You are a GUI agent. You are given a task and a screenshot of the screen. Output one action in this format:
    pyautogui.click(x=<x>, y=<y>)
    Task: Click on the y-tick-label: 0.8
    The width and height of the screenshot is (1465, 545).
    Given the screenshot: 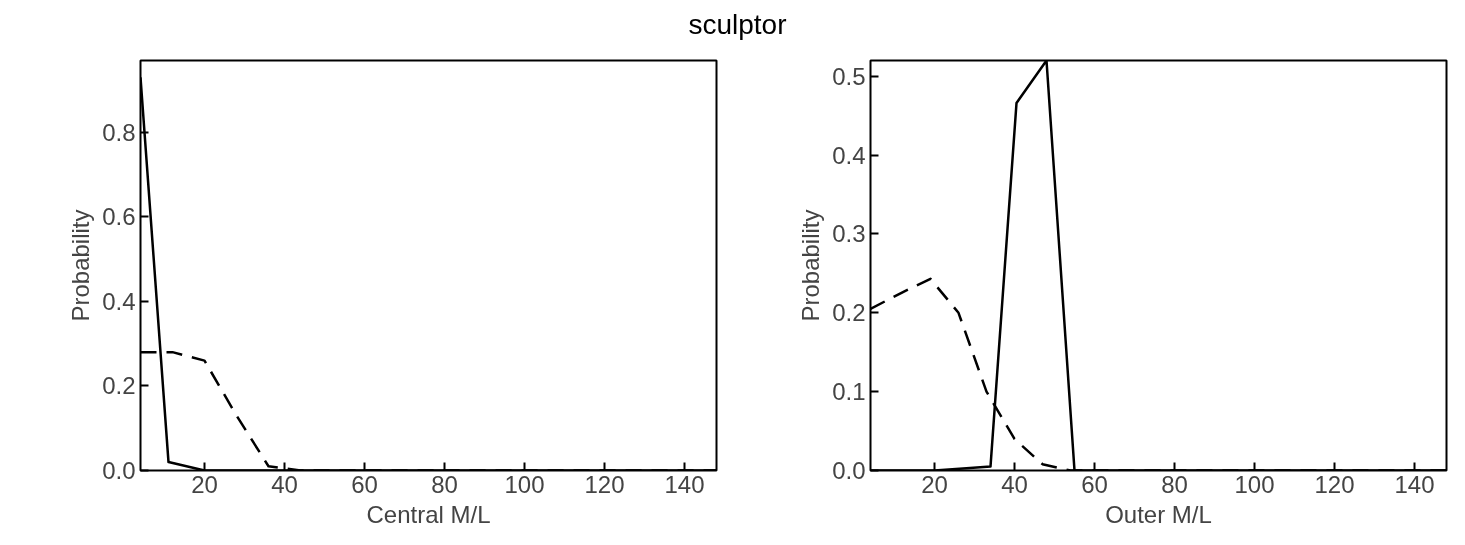 What is the action you would take?
    pyautogui.click(x=119, y=132)
    